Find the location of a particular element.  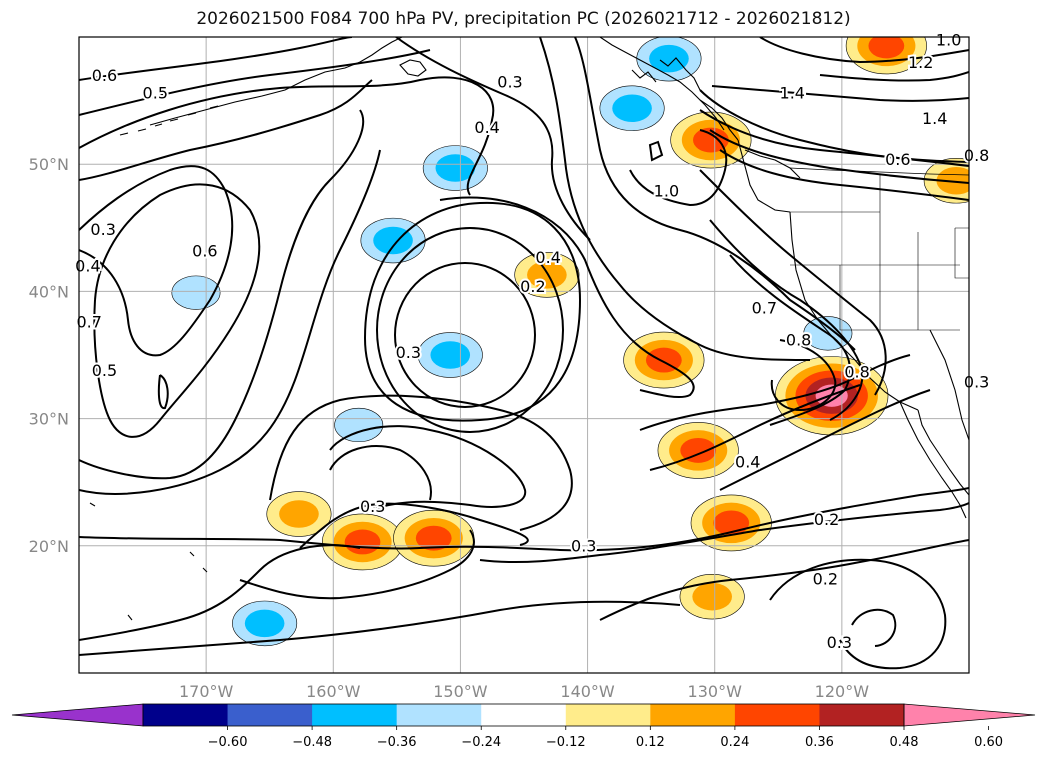

colorbar-tick-label: 0.60 is located at coordinates (988, 742).